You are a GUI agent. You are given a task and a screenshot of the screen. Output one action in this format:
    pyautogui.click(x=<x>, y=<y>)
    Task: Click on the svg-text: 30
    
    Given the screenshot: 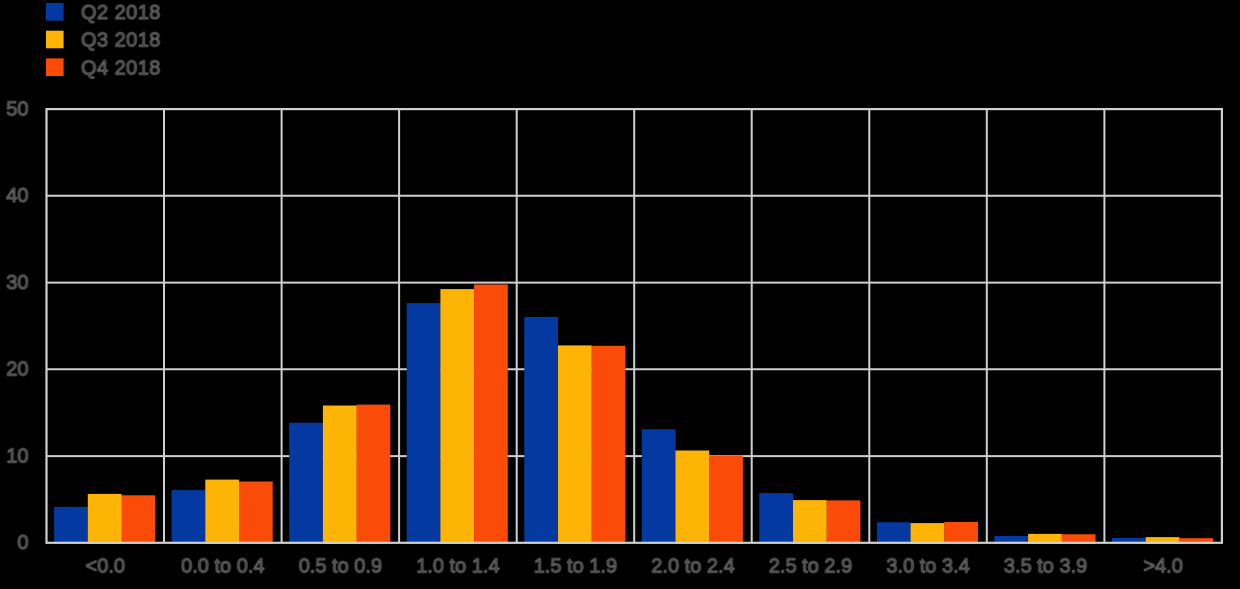 What is the action you would take?
    pyautogui.click(x=17, y=283)
    